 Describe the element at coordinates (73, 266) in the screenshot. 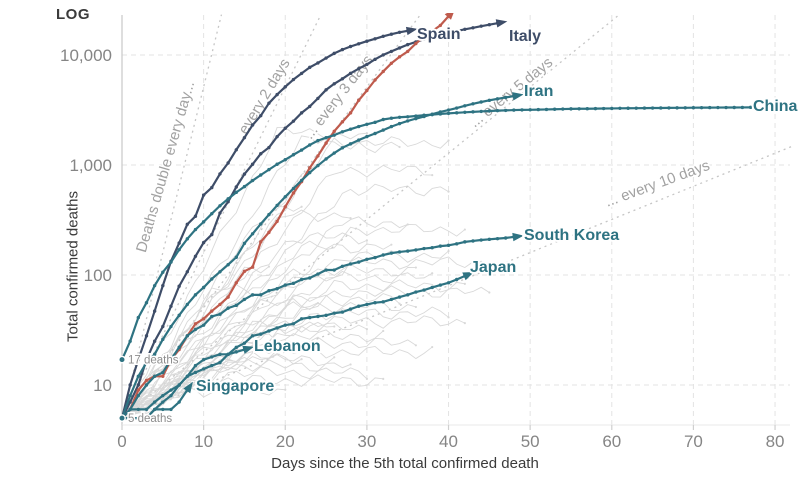

I see `y-axis-title: Total confirmed deaths` at that location.